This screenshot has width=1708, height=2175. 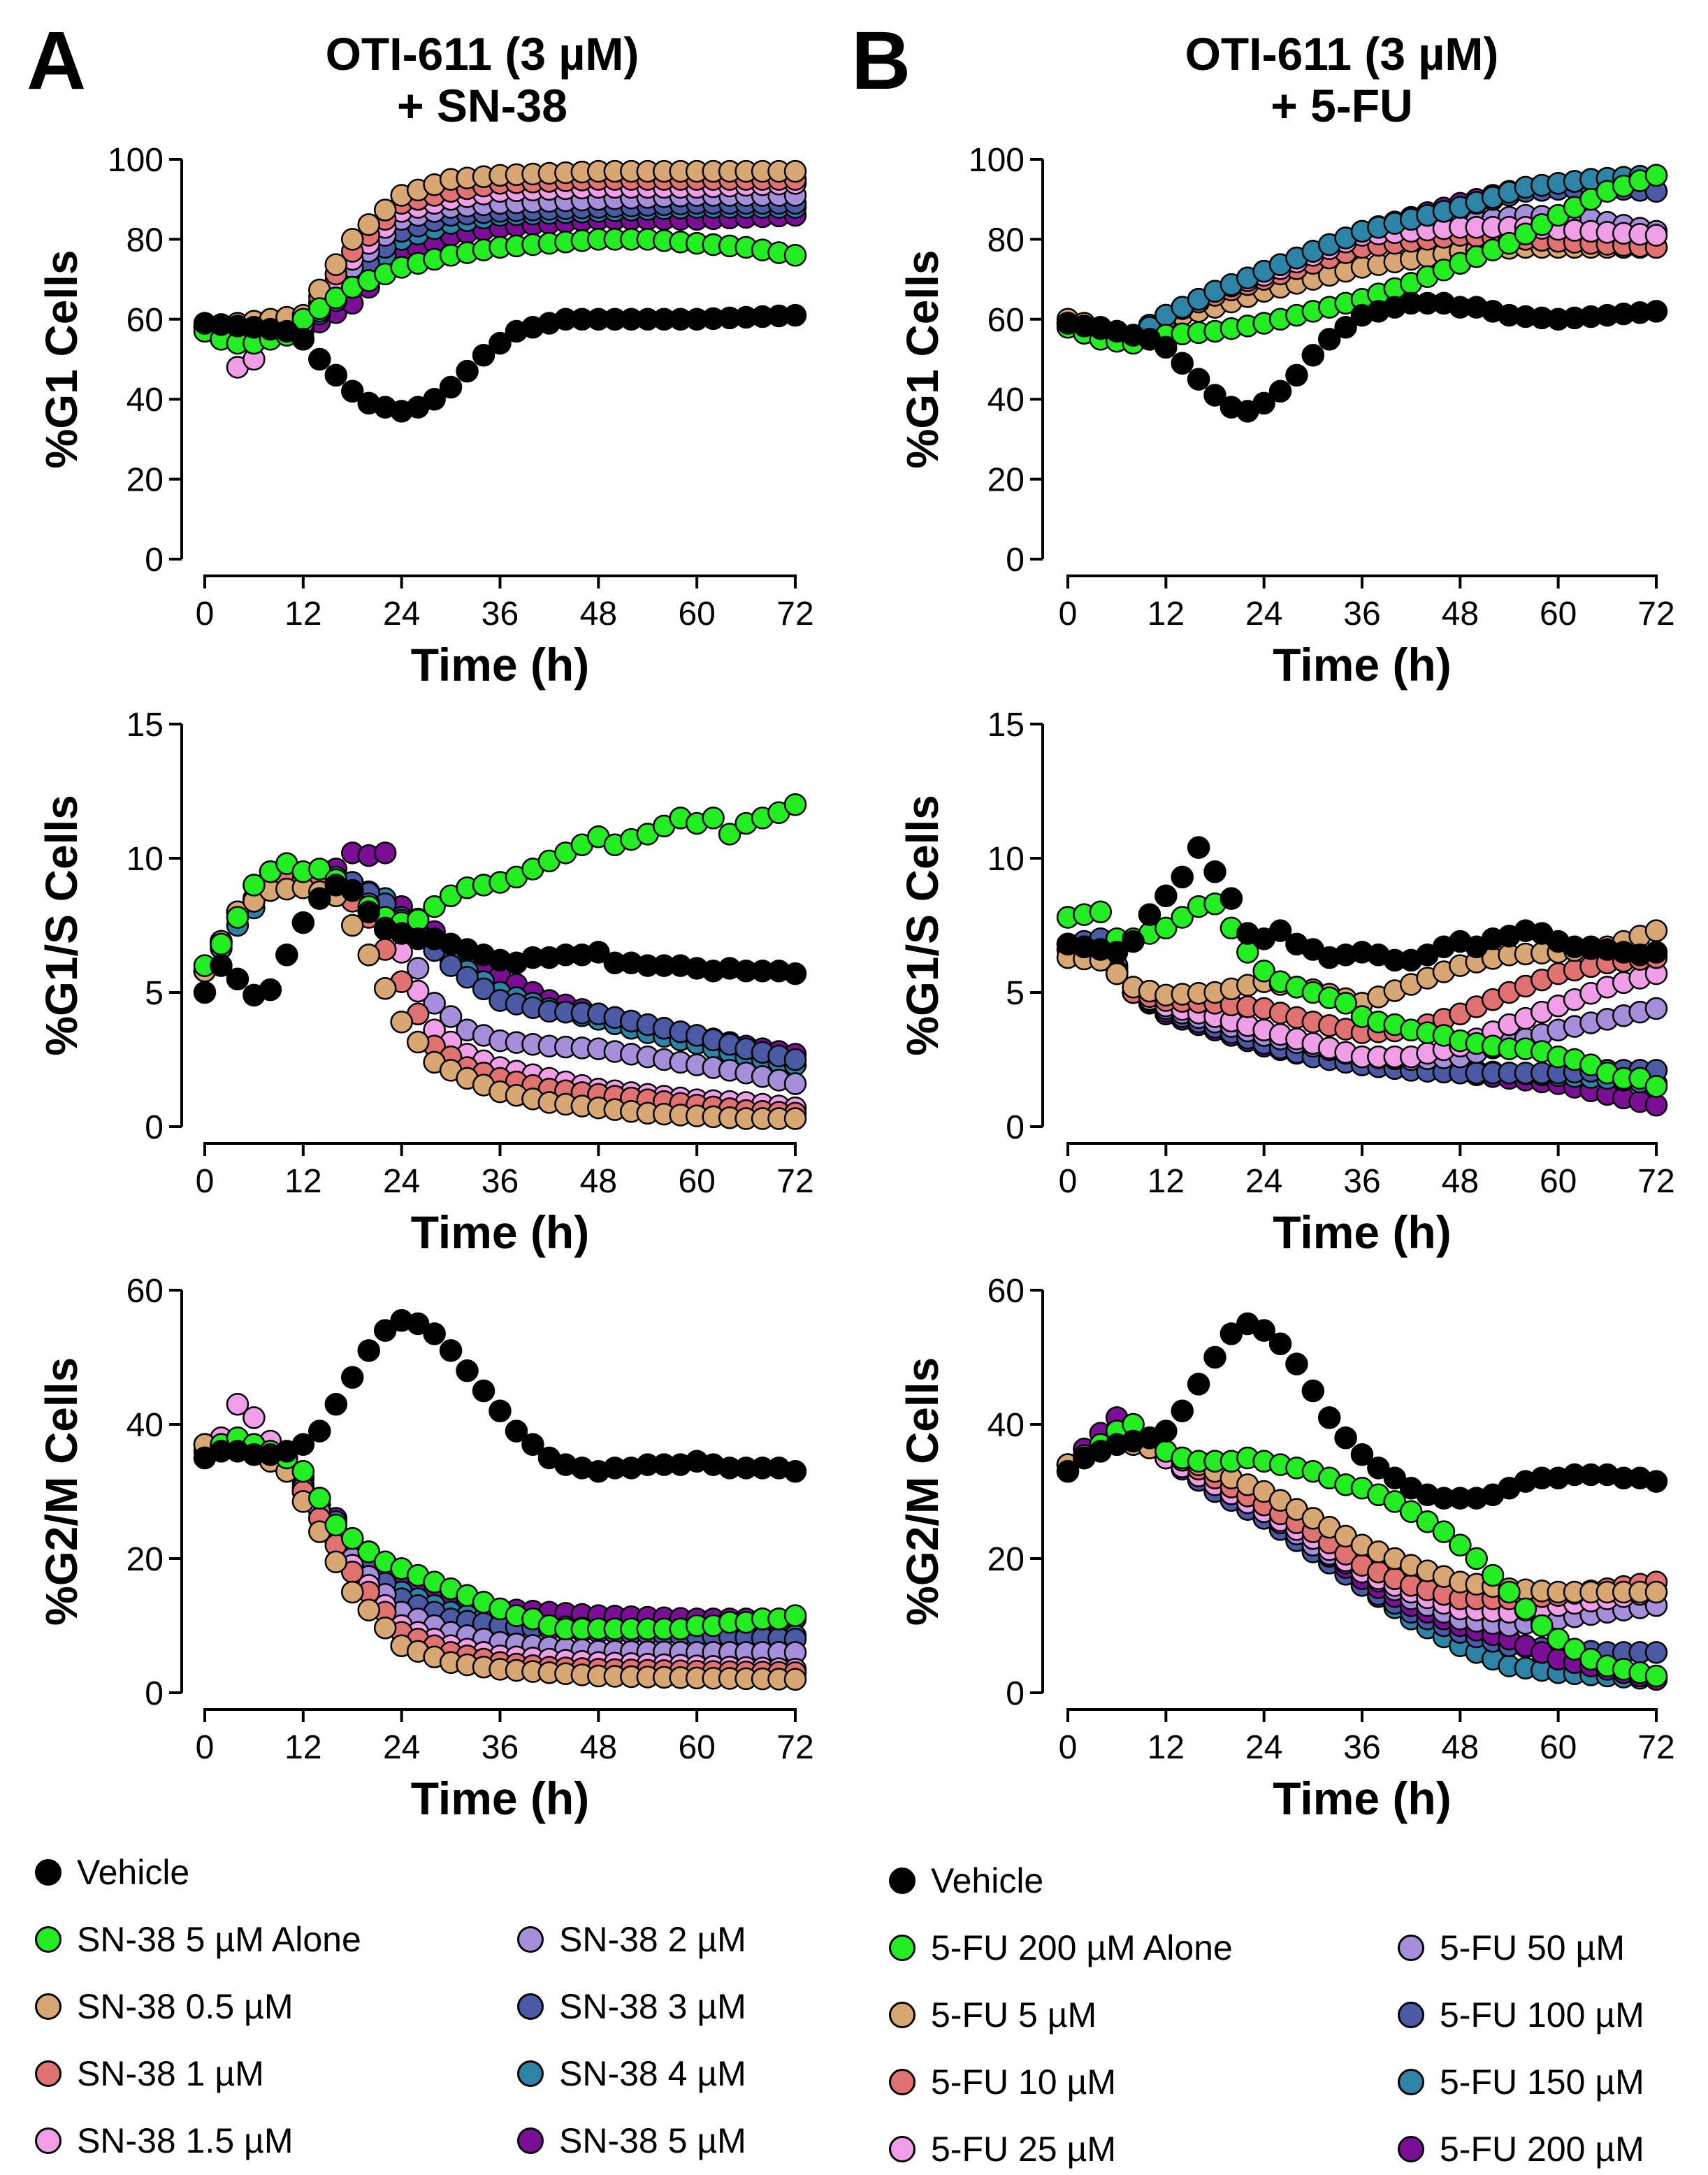 I want to click on legend-a-label: Vehicle, so click(x=133, y=1872).